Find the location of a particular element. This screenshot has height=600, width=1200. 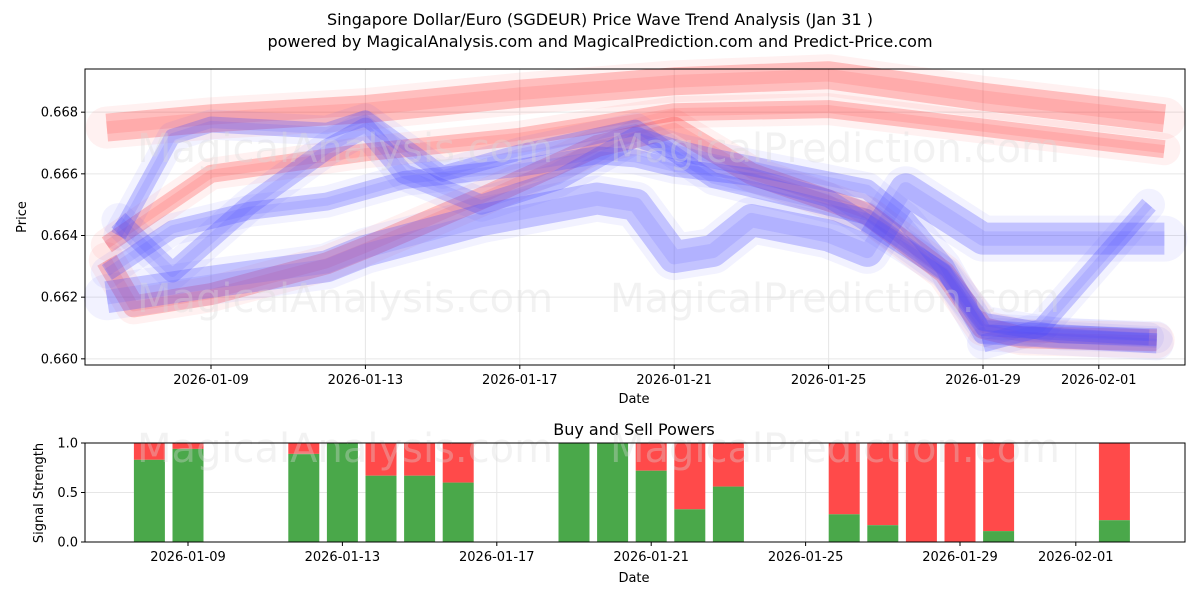

price-x-tick-label: 2026-01-21 is located at coordinates (674, 380).